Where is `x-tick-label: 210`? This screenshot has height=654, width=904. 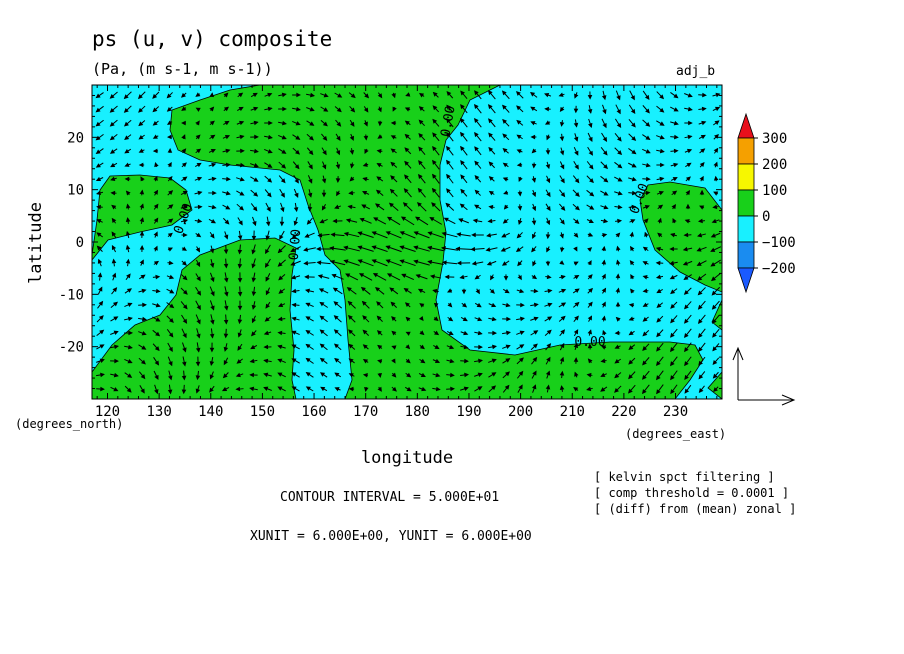
x-tick-label: 210 is located at coordinates (572, 412).